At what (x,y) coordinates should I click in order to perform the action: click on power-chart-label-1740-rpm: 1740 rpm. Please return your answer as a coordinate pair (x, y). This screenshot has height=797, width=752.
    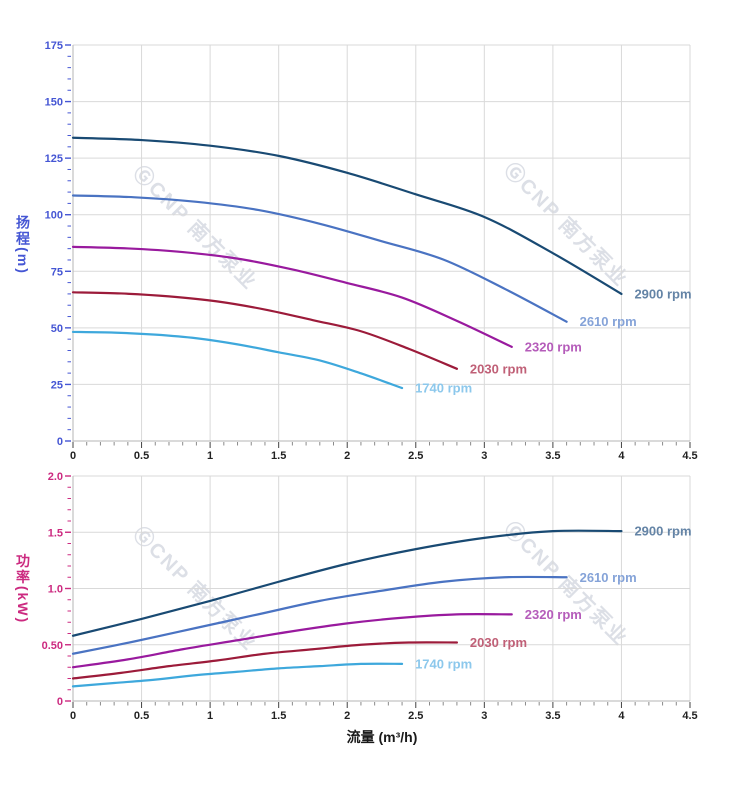
    Looking at the image, I should click on (443, 663).